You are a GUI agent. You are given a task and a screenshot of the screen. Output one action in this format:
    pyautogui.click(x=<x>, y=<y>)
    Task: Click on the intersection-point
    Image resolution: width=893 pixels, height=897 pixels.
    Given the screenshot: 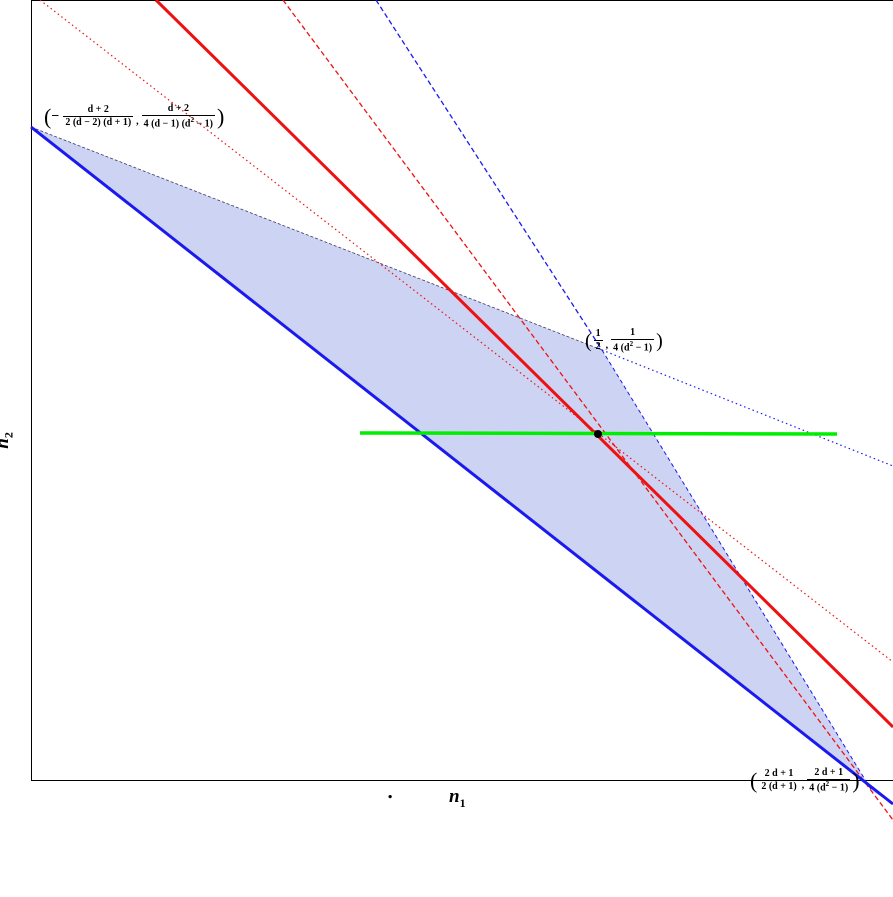 What is the action you would take?
    pyautogui.click(x=598, y=434)
    